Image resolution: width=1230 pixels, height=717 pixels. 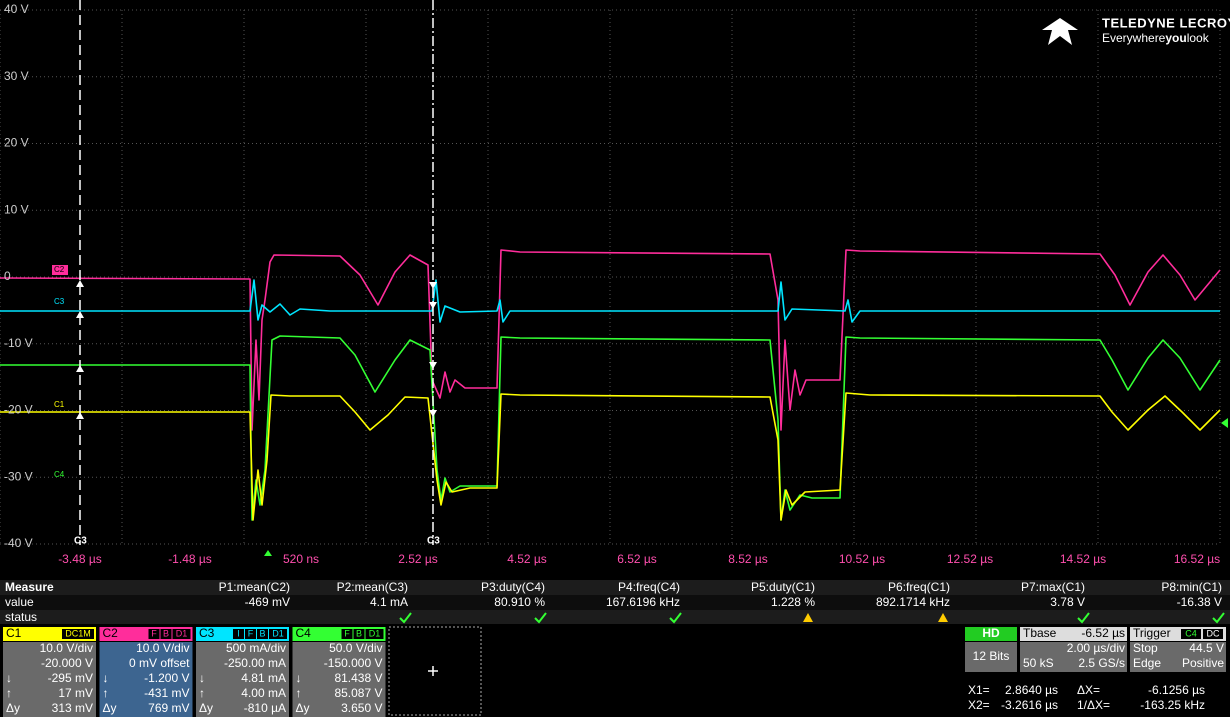 What do you see at coordinates (793, 602) in the screenshot?
I see `measure-value: 1.228 %` at bounding box center [793, 602].